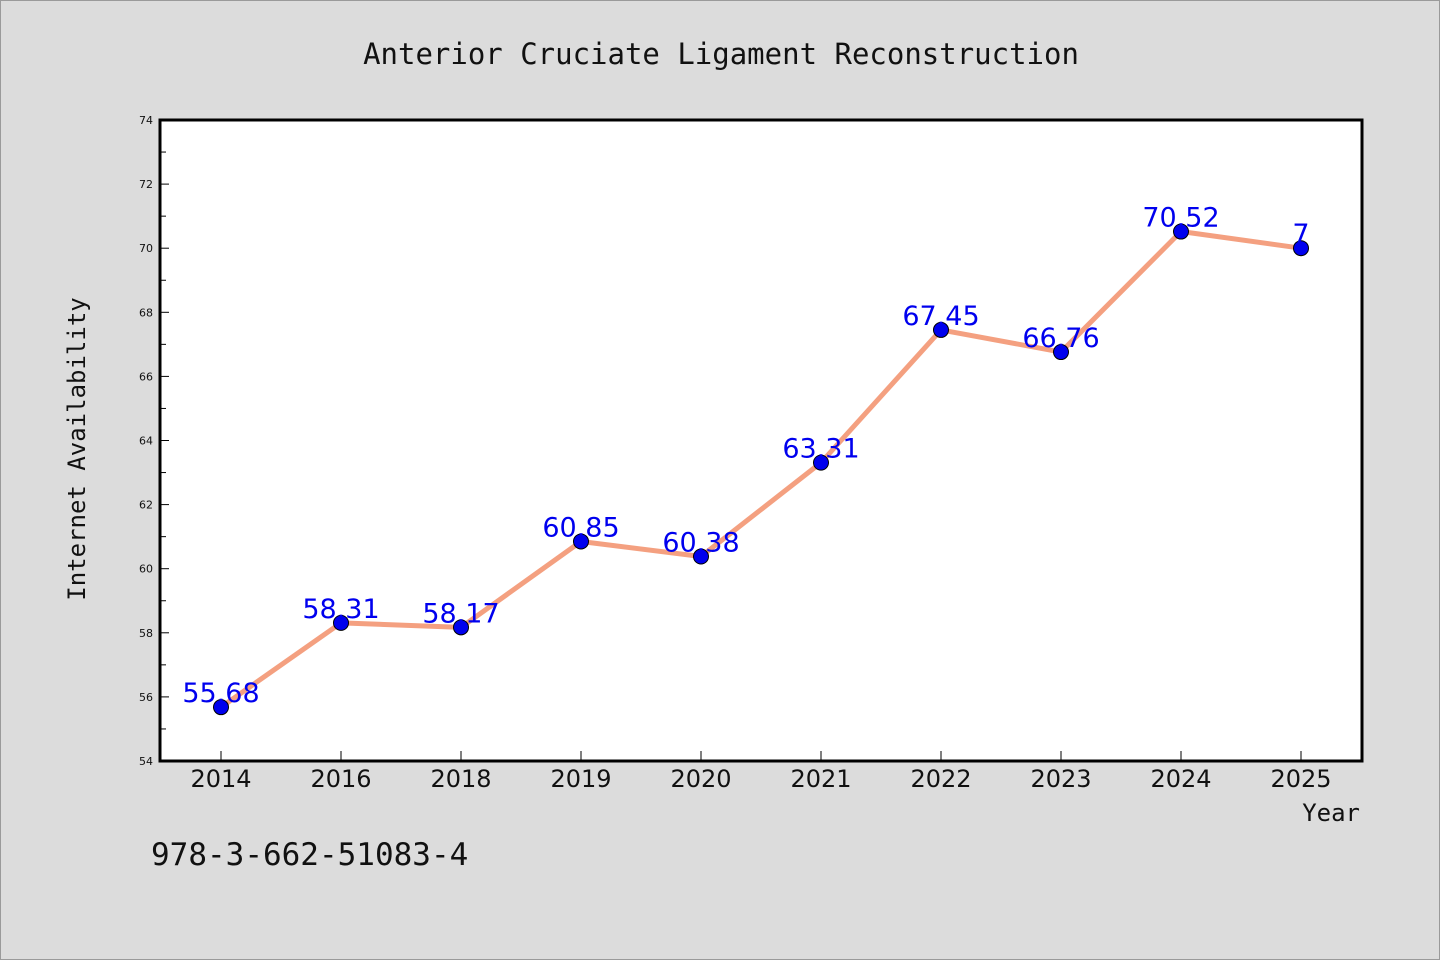 This screenshot has width=1440, height=960. I want to click on x-axis: 2014 2016 2018 2019 2020 2021 2022 2023 2024 2025, so click(761, 772).